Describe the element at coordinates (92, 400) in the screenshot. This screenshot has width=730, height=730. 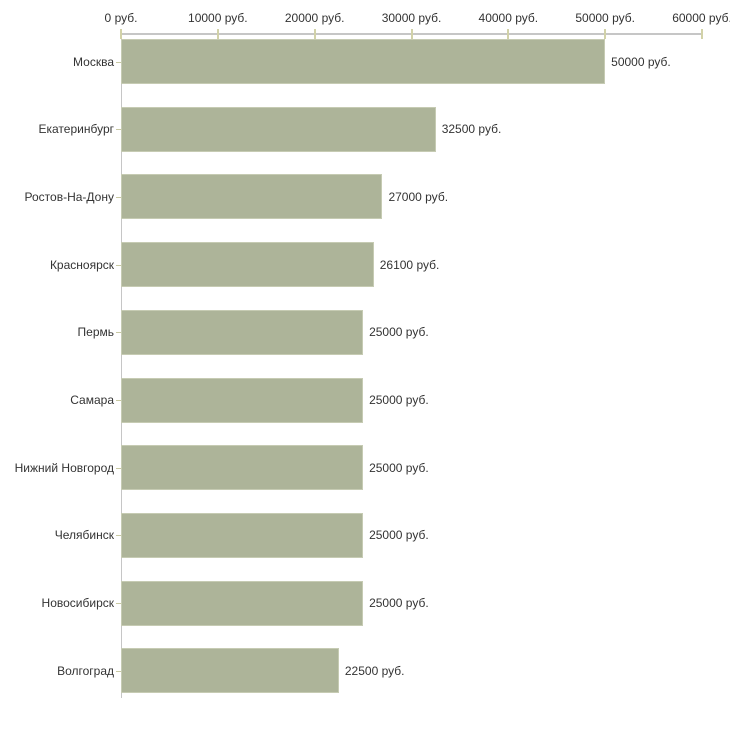
I see `category-label: Самара` at that location.